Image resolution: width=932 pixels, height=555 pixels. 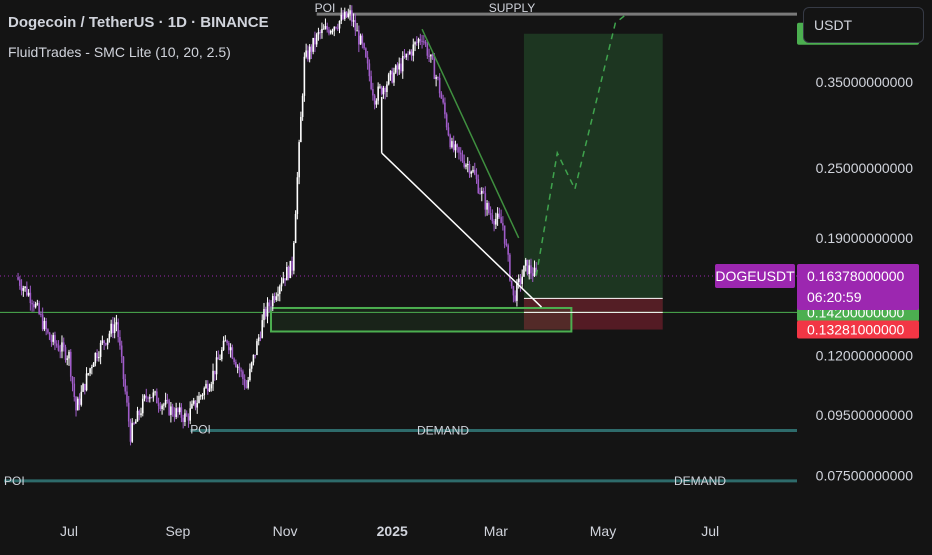 I want to click on y-tick-label: 0.12000000000, so click(x=865, y=355).